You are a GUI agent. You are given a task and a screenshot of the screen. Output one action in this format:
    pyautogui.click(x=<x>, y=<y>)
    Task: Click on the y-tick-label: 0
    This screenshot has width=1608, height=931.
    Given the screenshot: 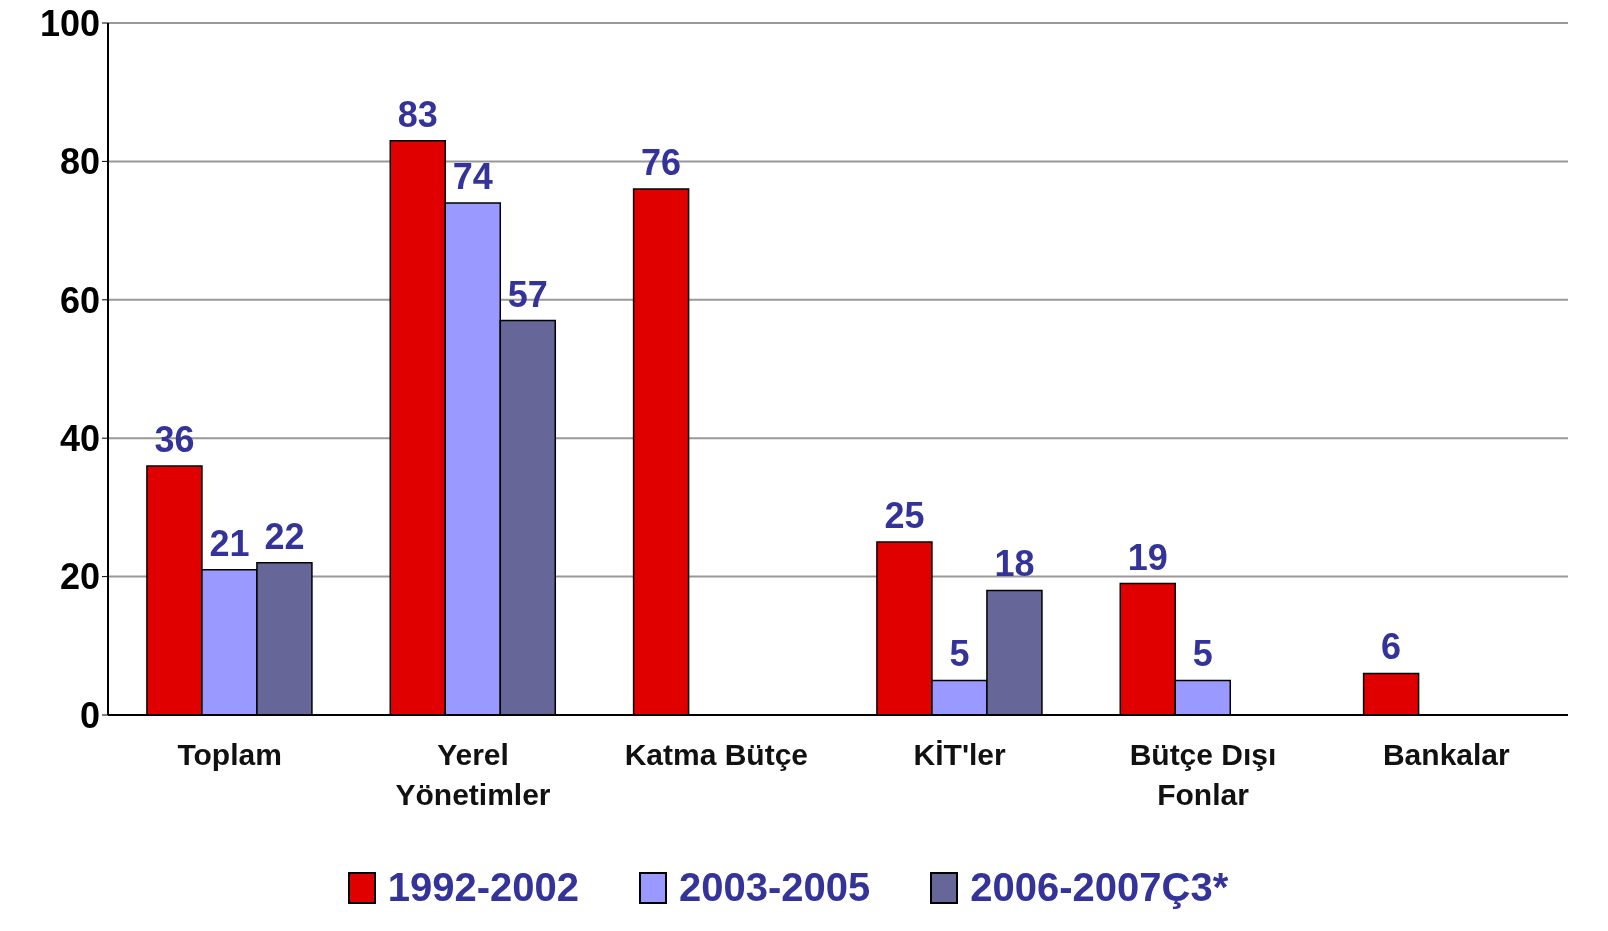 What is the action you would take?
    pyautogui.click(x=89, y=715)
    